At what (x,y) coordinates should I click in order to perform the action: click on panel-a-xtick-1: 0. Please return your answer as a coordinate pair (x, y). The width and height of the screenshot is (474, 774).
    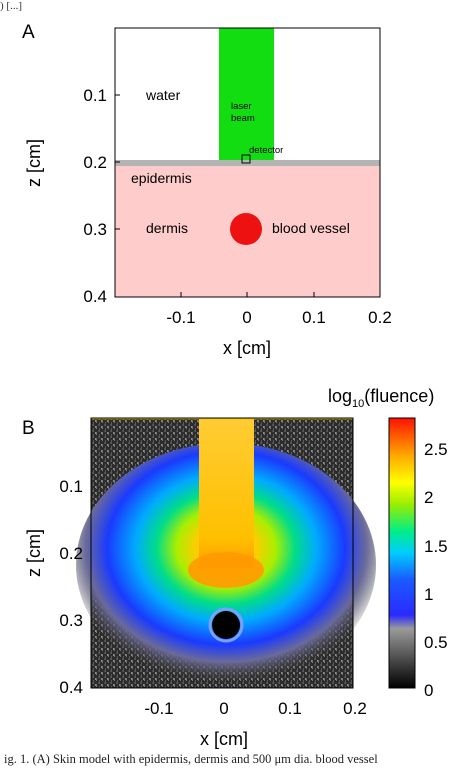
    Looking at the image, I should click on (246, 317).